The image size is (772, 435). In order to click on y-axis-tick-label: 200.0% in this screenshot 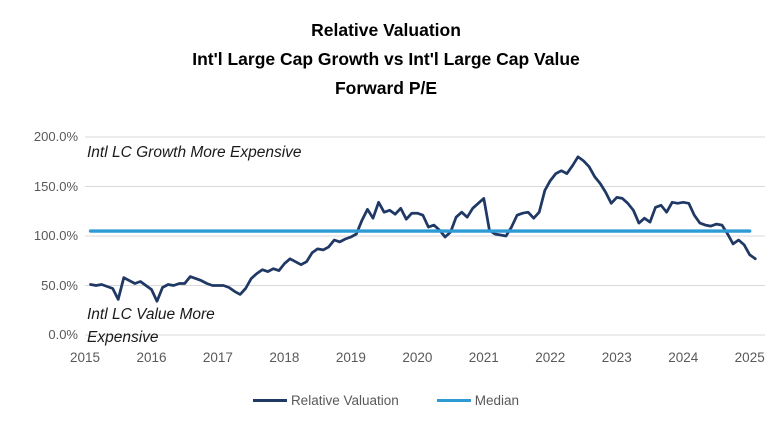, I will do `click(55, 136)`.